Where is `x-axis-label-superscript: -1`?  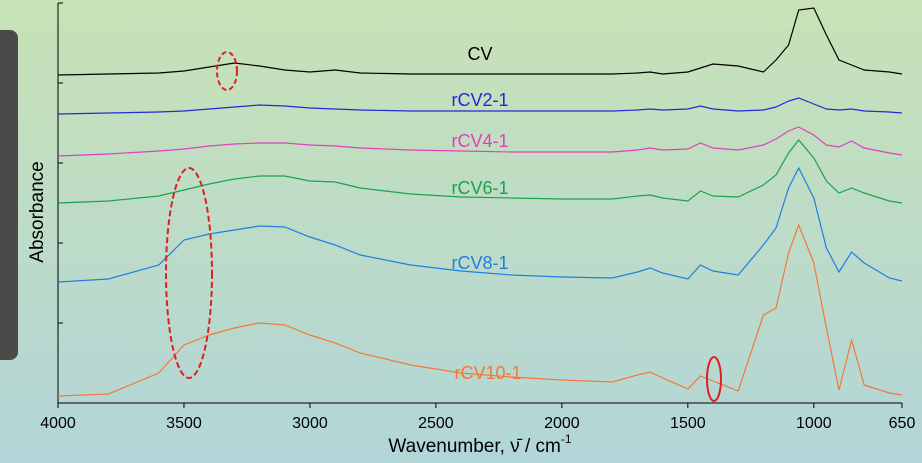 x-axis-label-superscript: -1 is located at coordinates (566, 439).